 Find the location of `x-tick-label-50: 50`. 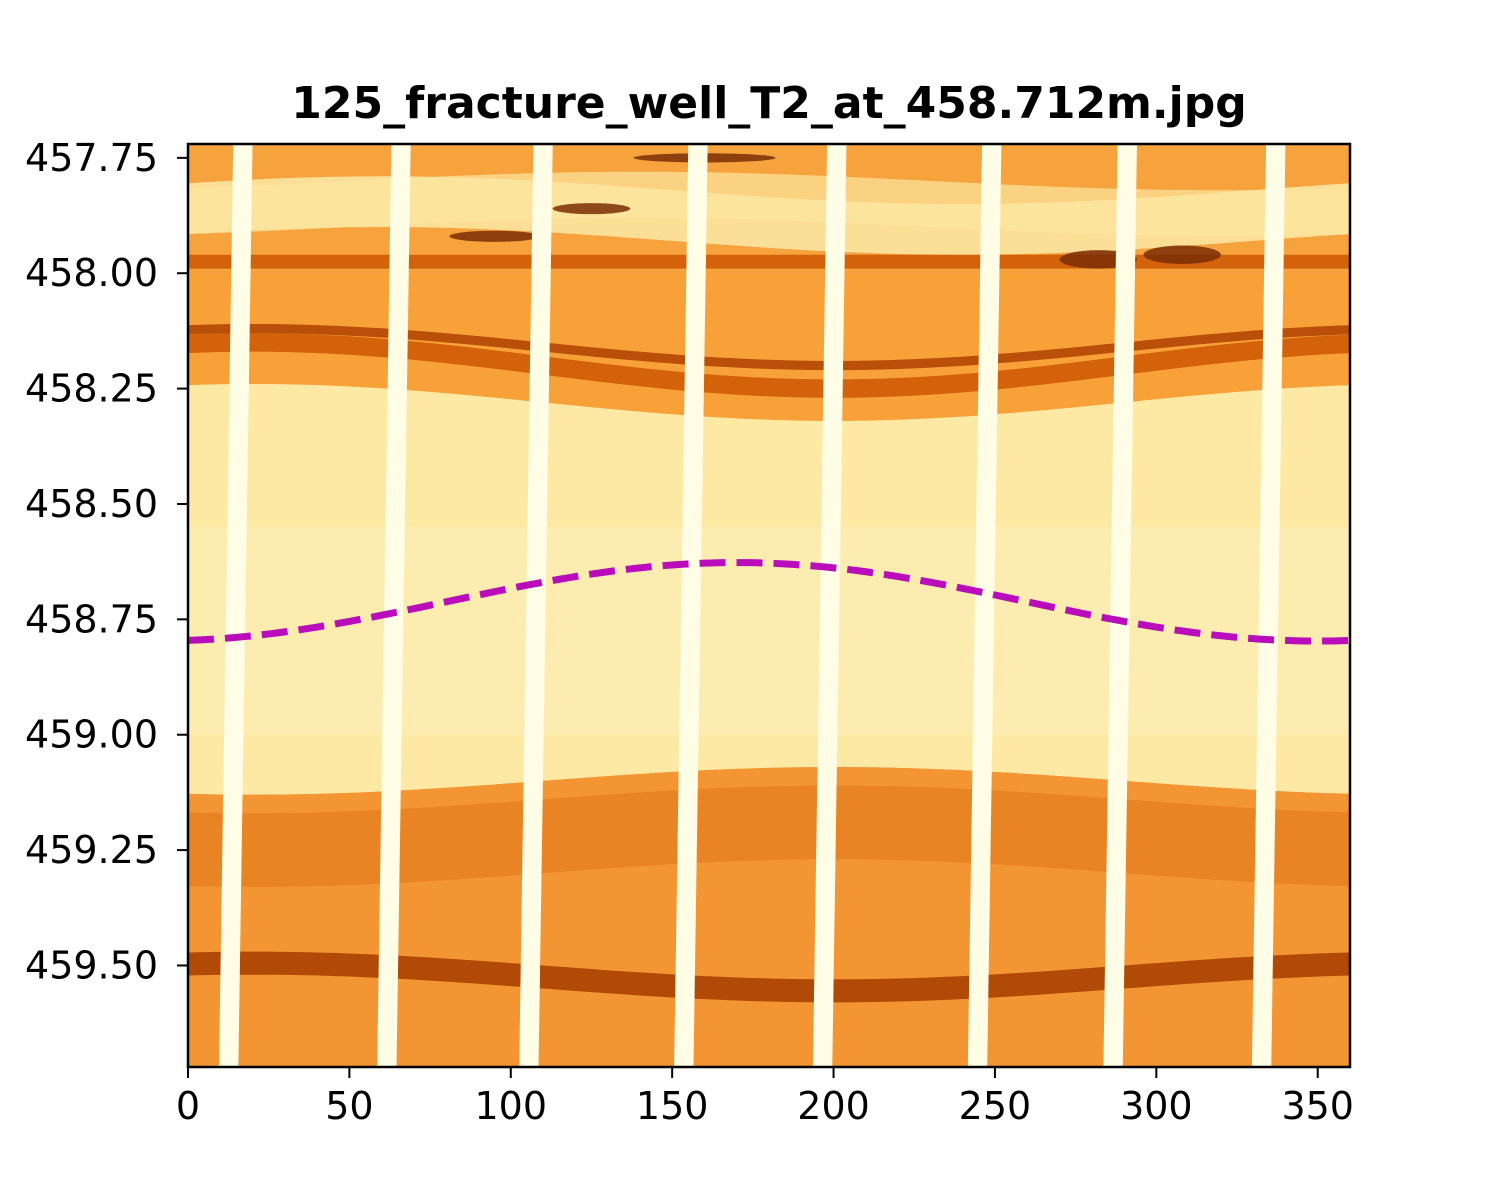

x-tick-label-50: 50 is located at coordinates (349, 1106).